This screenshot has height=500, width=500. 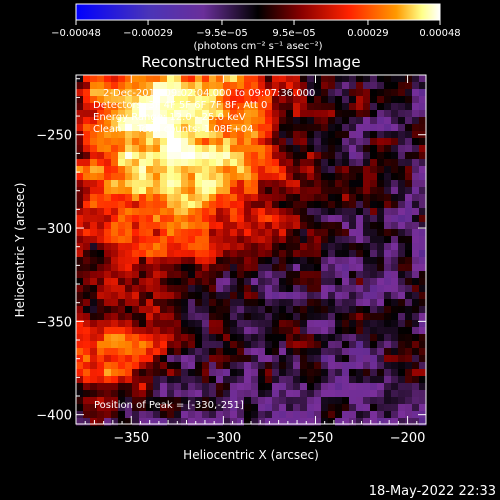 What do you see at coordinates (367, 33) in the screenshot?
I see `colorbar-tick-label: 0.00029` at bounding box center [367, 33].